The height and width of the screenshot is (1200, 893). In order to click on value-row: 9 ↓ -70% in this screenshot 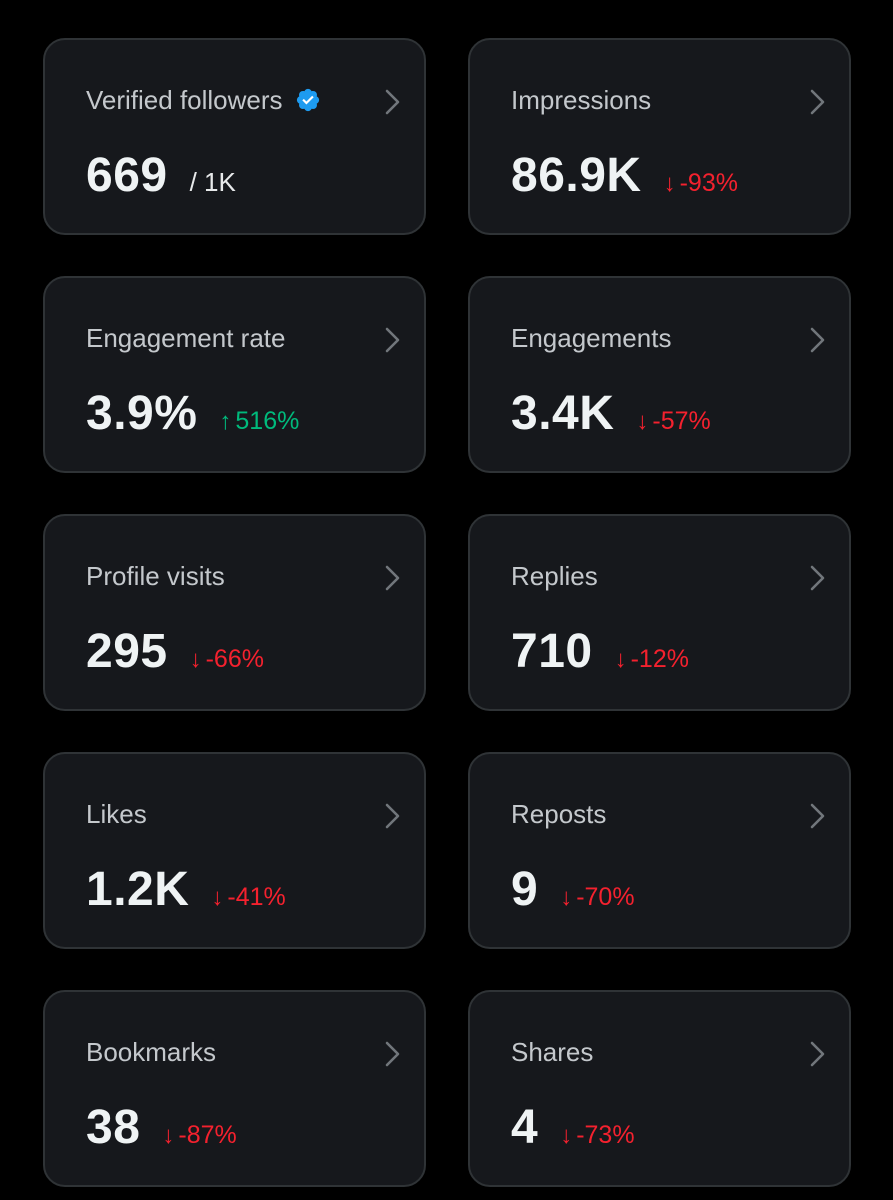, I will do `click(573, 890)`.